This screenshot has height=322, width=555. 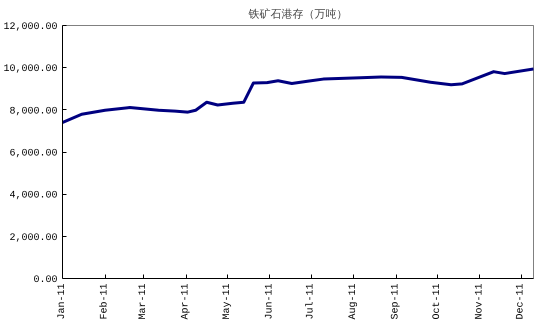 What do you see at coordinates (480, 301) in the screenshot?
I see `x-tick-label: Nov-11` at bounding box center [480, 301].